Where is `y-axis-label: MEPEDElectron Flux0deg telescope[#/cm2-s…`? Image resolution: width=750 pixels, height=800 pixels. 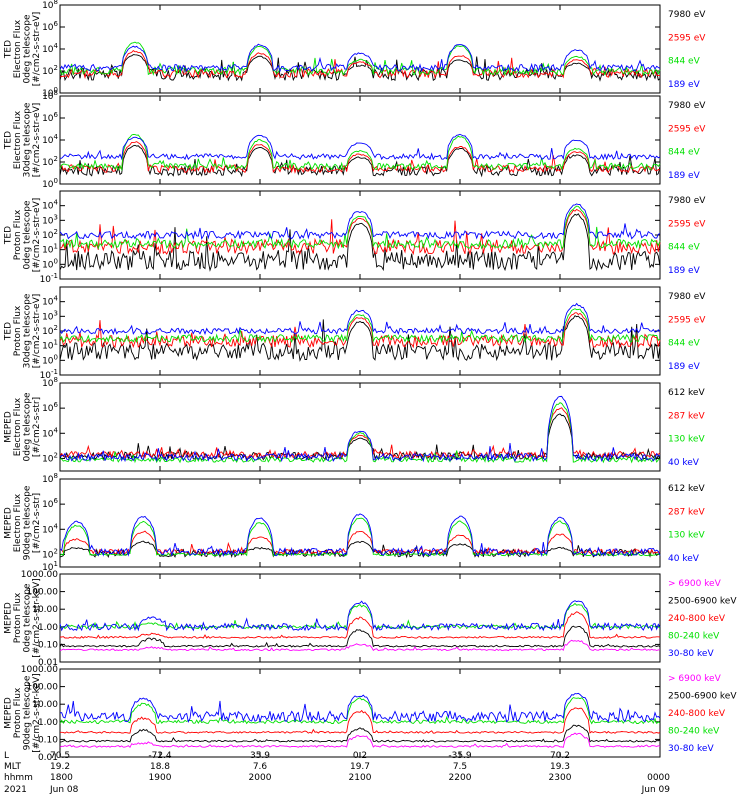 y-axis-label: MEPEDElectron Flux0deg telescope[#/cm2-s… is located at coordinates (23, 427).